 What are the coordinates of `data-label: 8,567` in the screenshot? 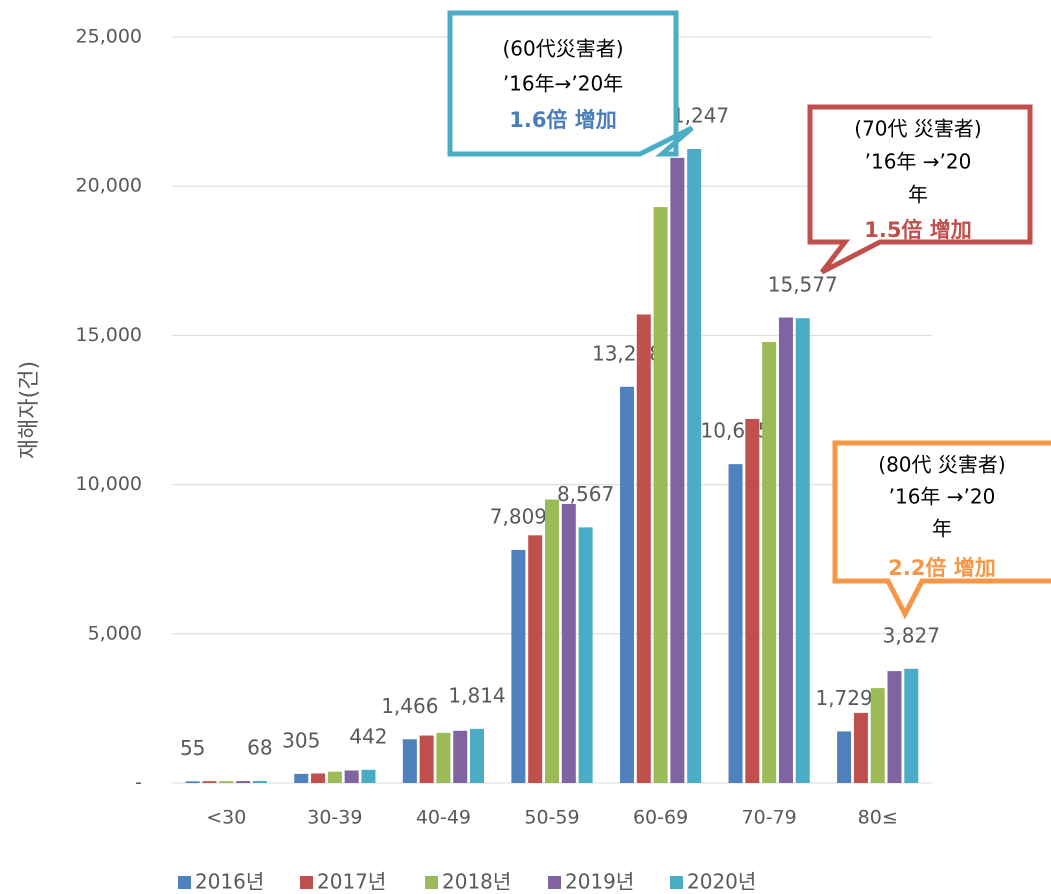 It's located at (585, 494).